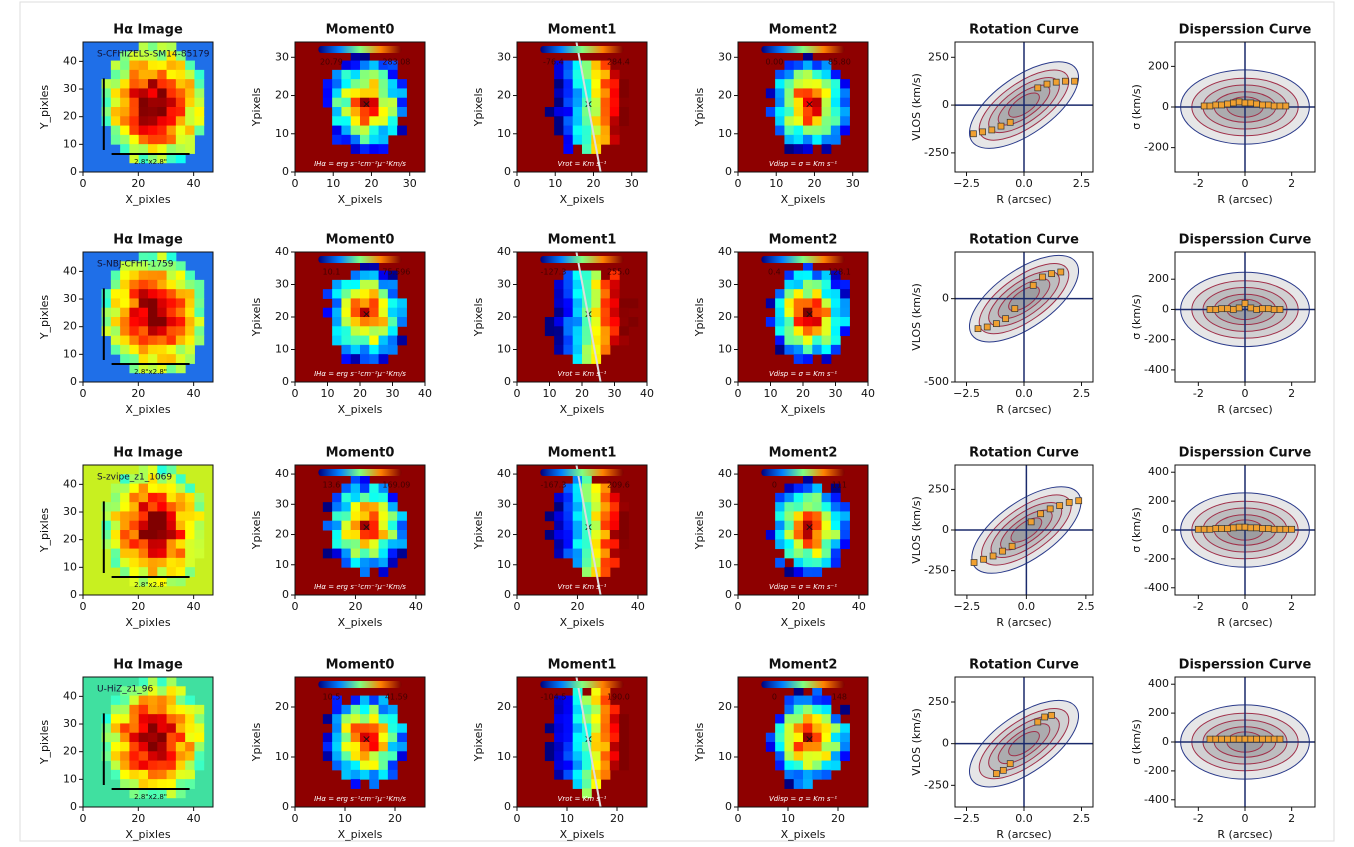 This screenshot has height=847, width=1354. What do you see at coordinates (425, 393) in the screenshot?
I see `x-tick-label: 40` at bounding box center [425, 393].